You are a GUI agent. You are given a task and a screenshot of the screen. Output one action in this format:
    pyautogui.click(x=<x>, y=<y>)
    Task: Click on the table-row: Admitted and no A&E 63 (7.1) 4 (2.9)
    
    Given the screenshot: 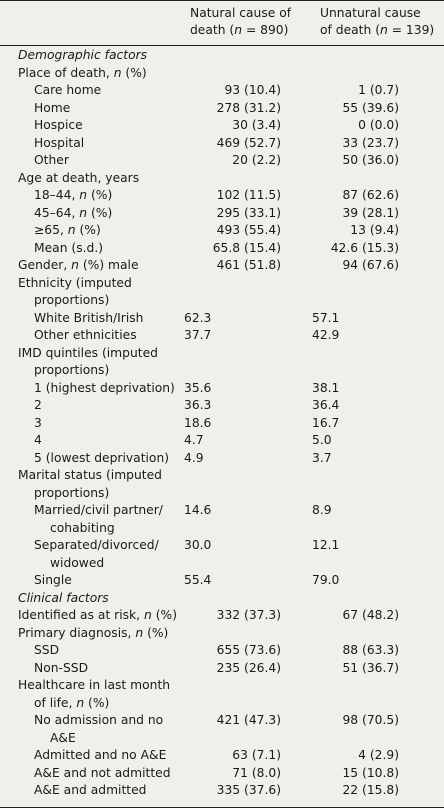 What is the action you would take?
    pyautogui.click(x=222, y=756)
    